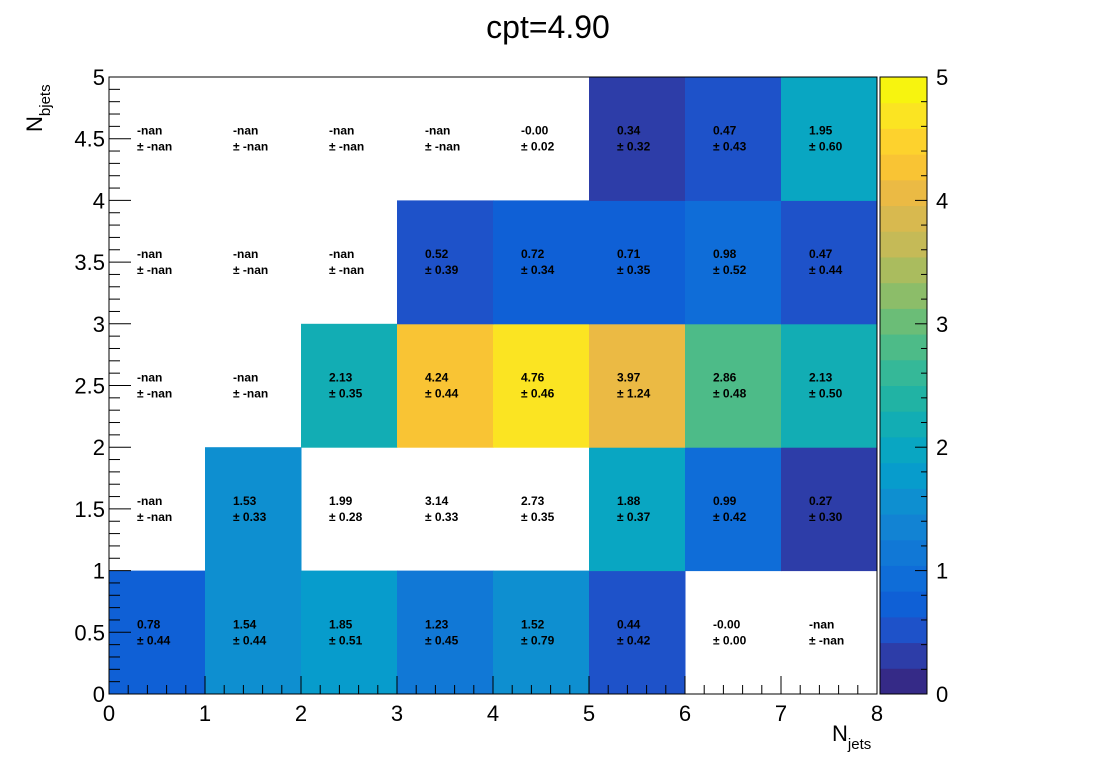 The image size is (1096, 772). Describe the element at coordinates (89, 139) in the screenshot. I see `y-tick-label: 4.5` at that location.